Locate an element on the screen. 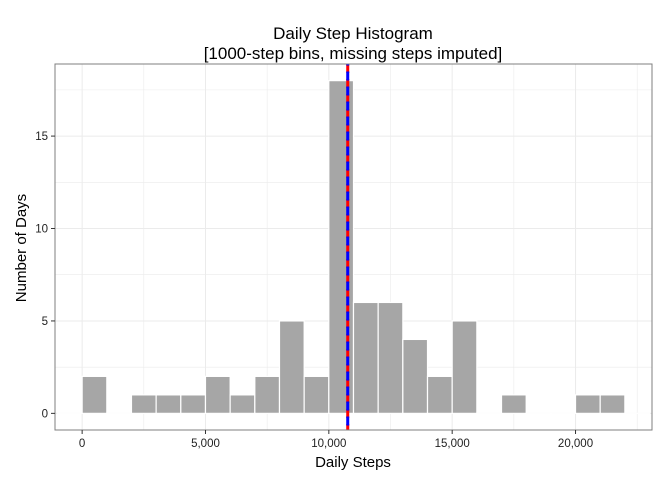  y-axis-label: Number of Days is located at coordinates (21, 248).